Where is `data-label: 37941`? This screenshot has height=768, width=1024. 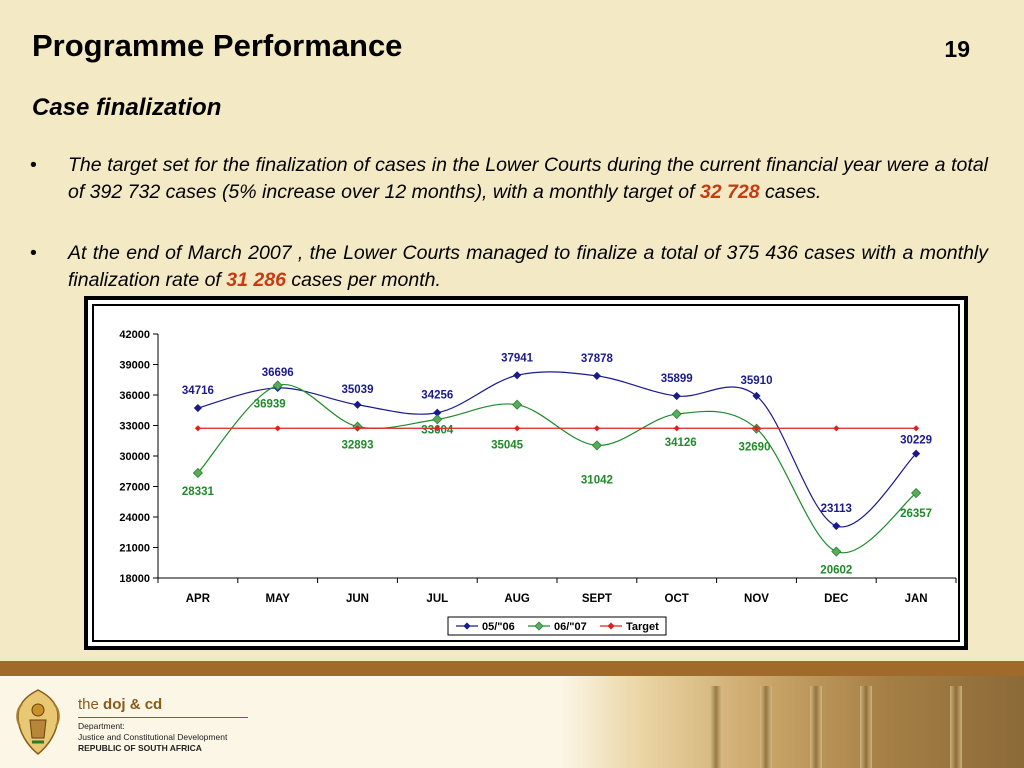
data-label: 37941 is located at coordinates (517, 358).